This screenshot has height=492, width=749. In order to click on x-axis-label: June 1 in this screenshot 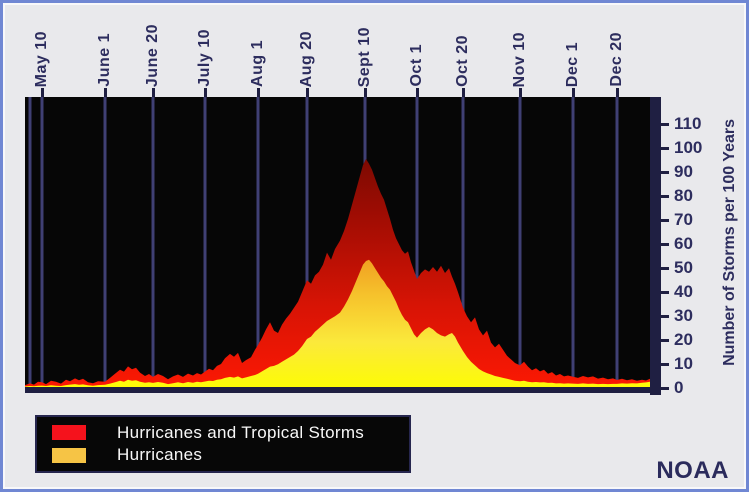, I will do `click(105, 47)`.